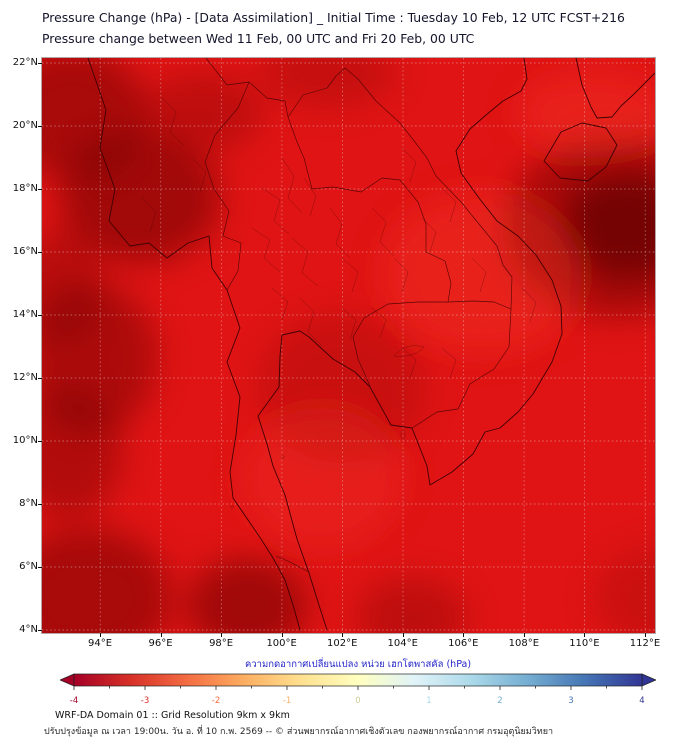  What do you see at coordinates (402, 643) in the screenshot?
I see `lon-tick-label: 104°E` at bounding box center [402, 643].